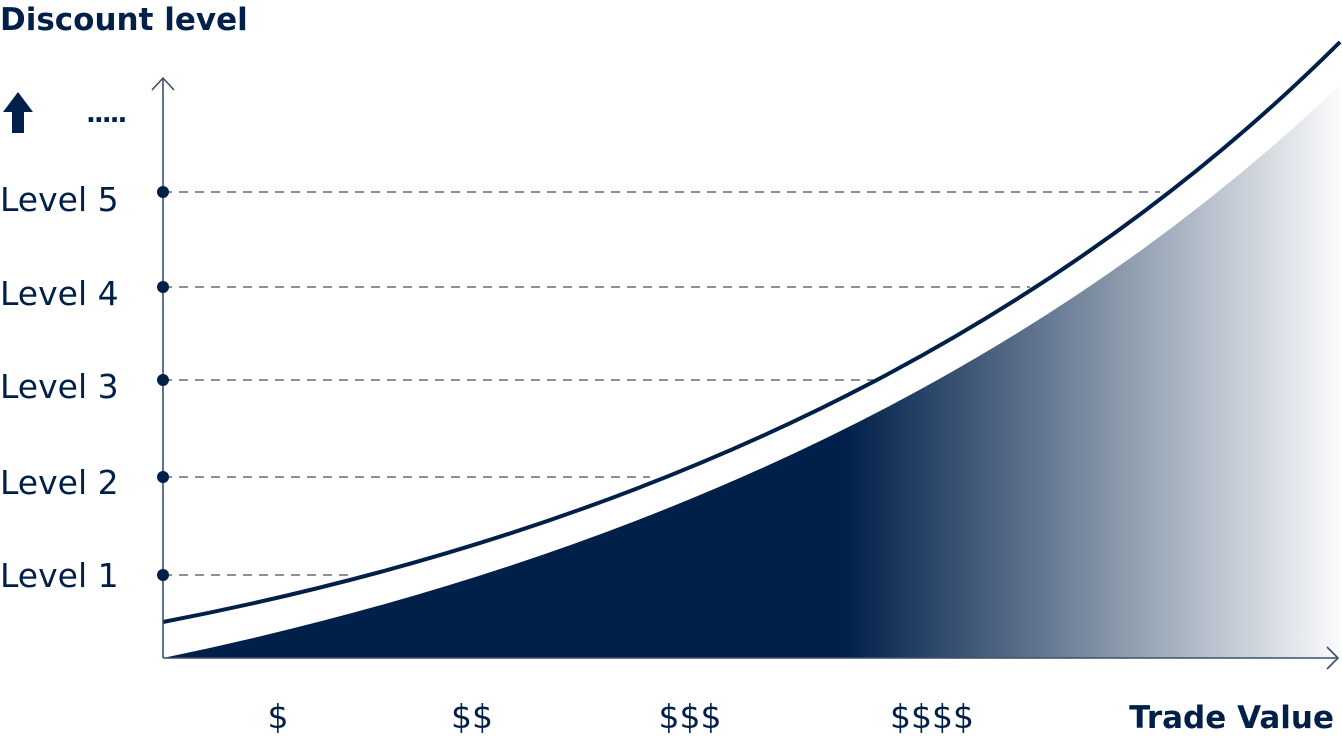 Image resolution: width=1342 pixels, height=738 pixels. I want to click on y-axis-arrow-icon, so click(163, 83).